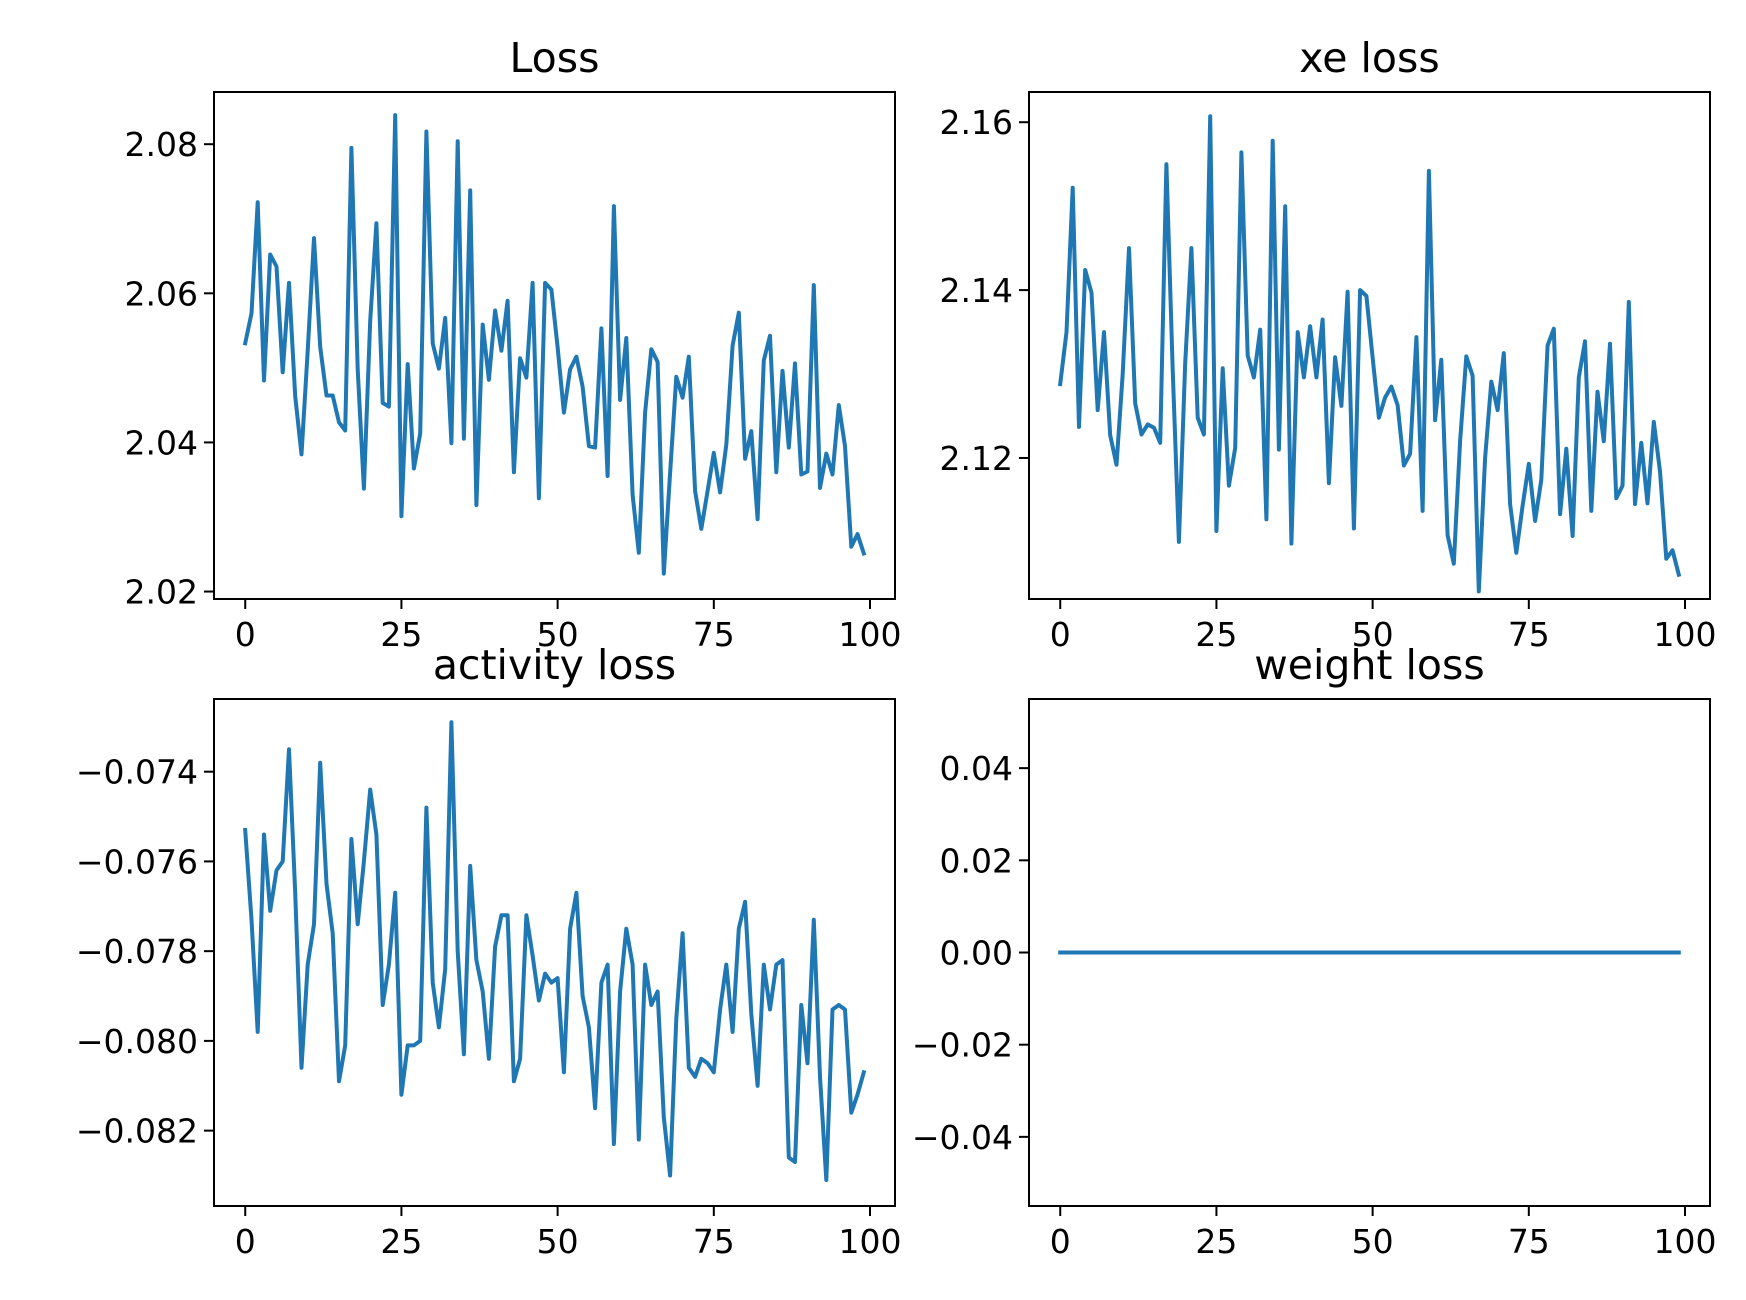  Describe the element at coordinates (161, 293) in the screenshot. I see `y-tick-label: 2.06` at that location.